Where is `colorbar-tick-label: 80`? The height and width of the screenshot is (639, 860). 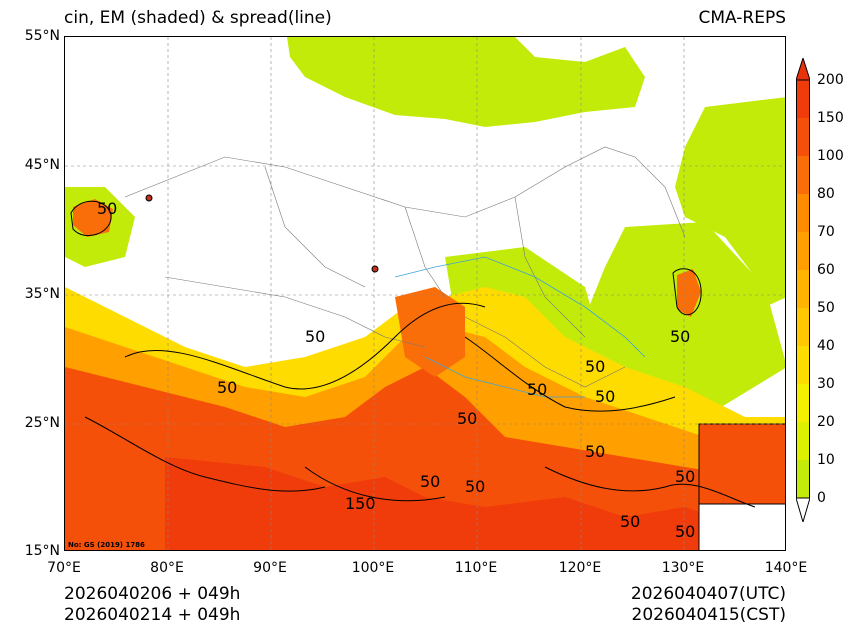
colorbar-tick-label: 80 is located at coordinates (826, 194).